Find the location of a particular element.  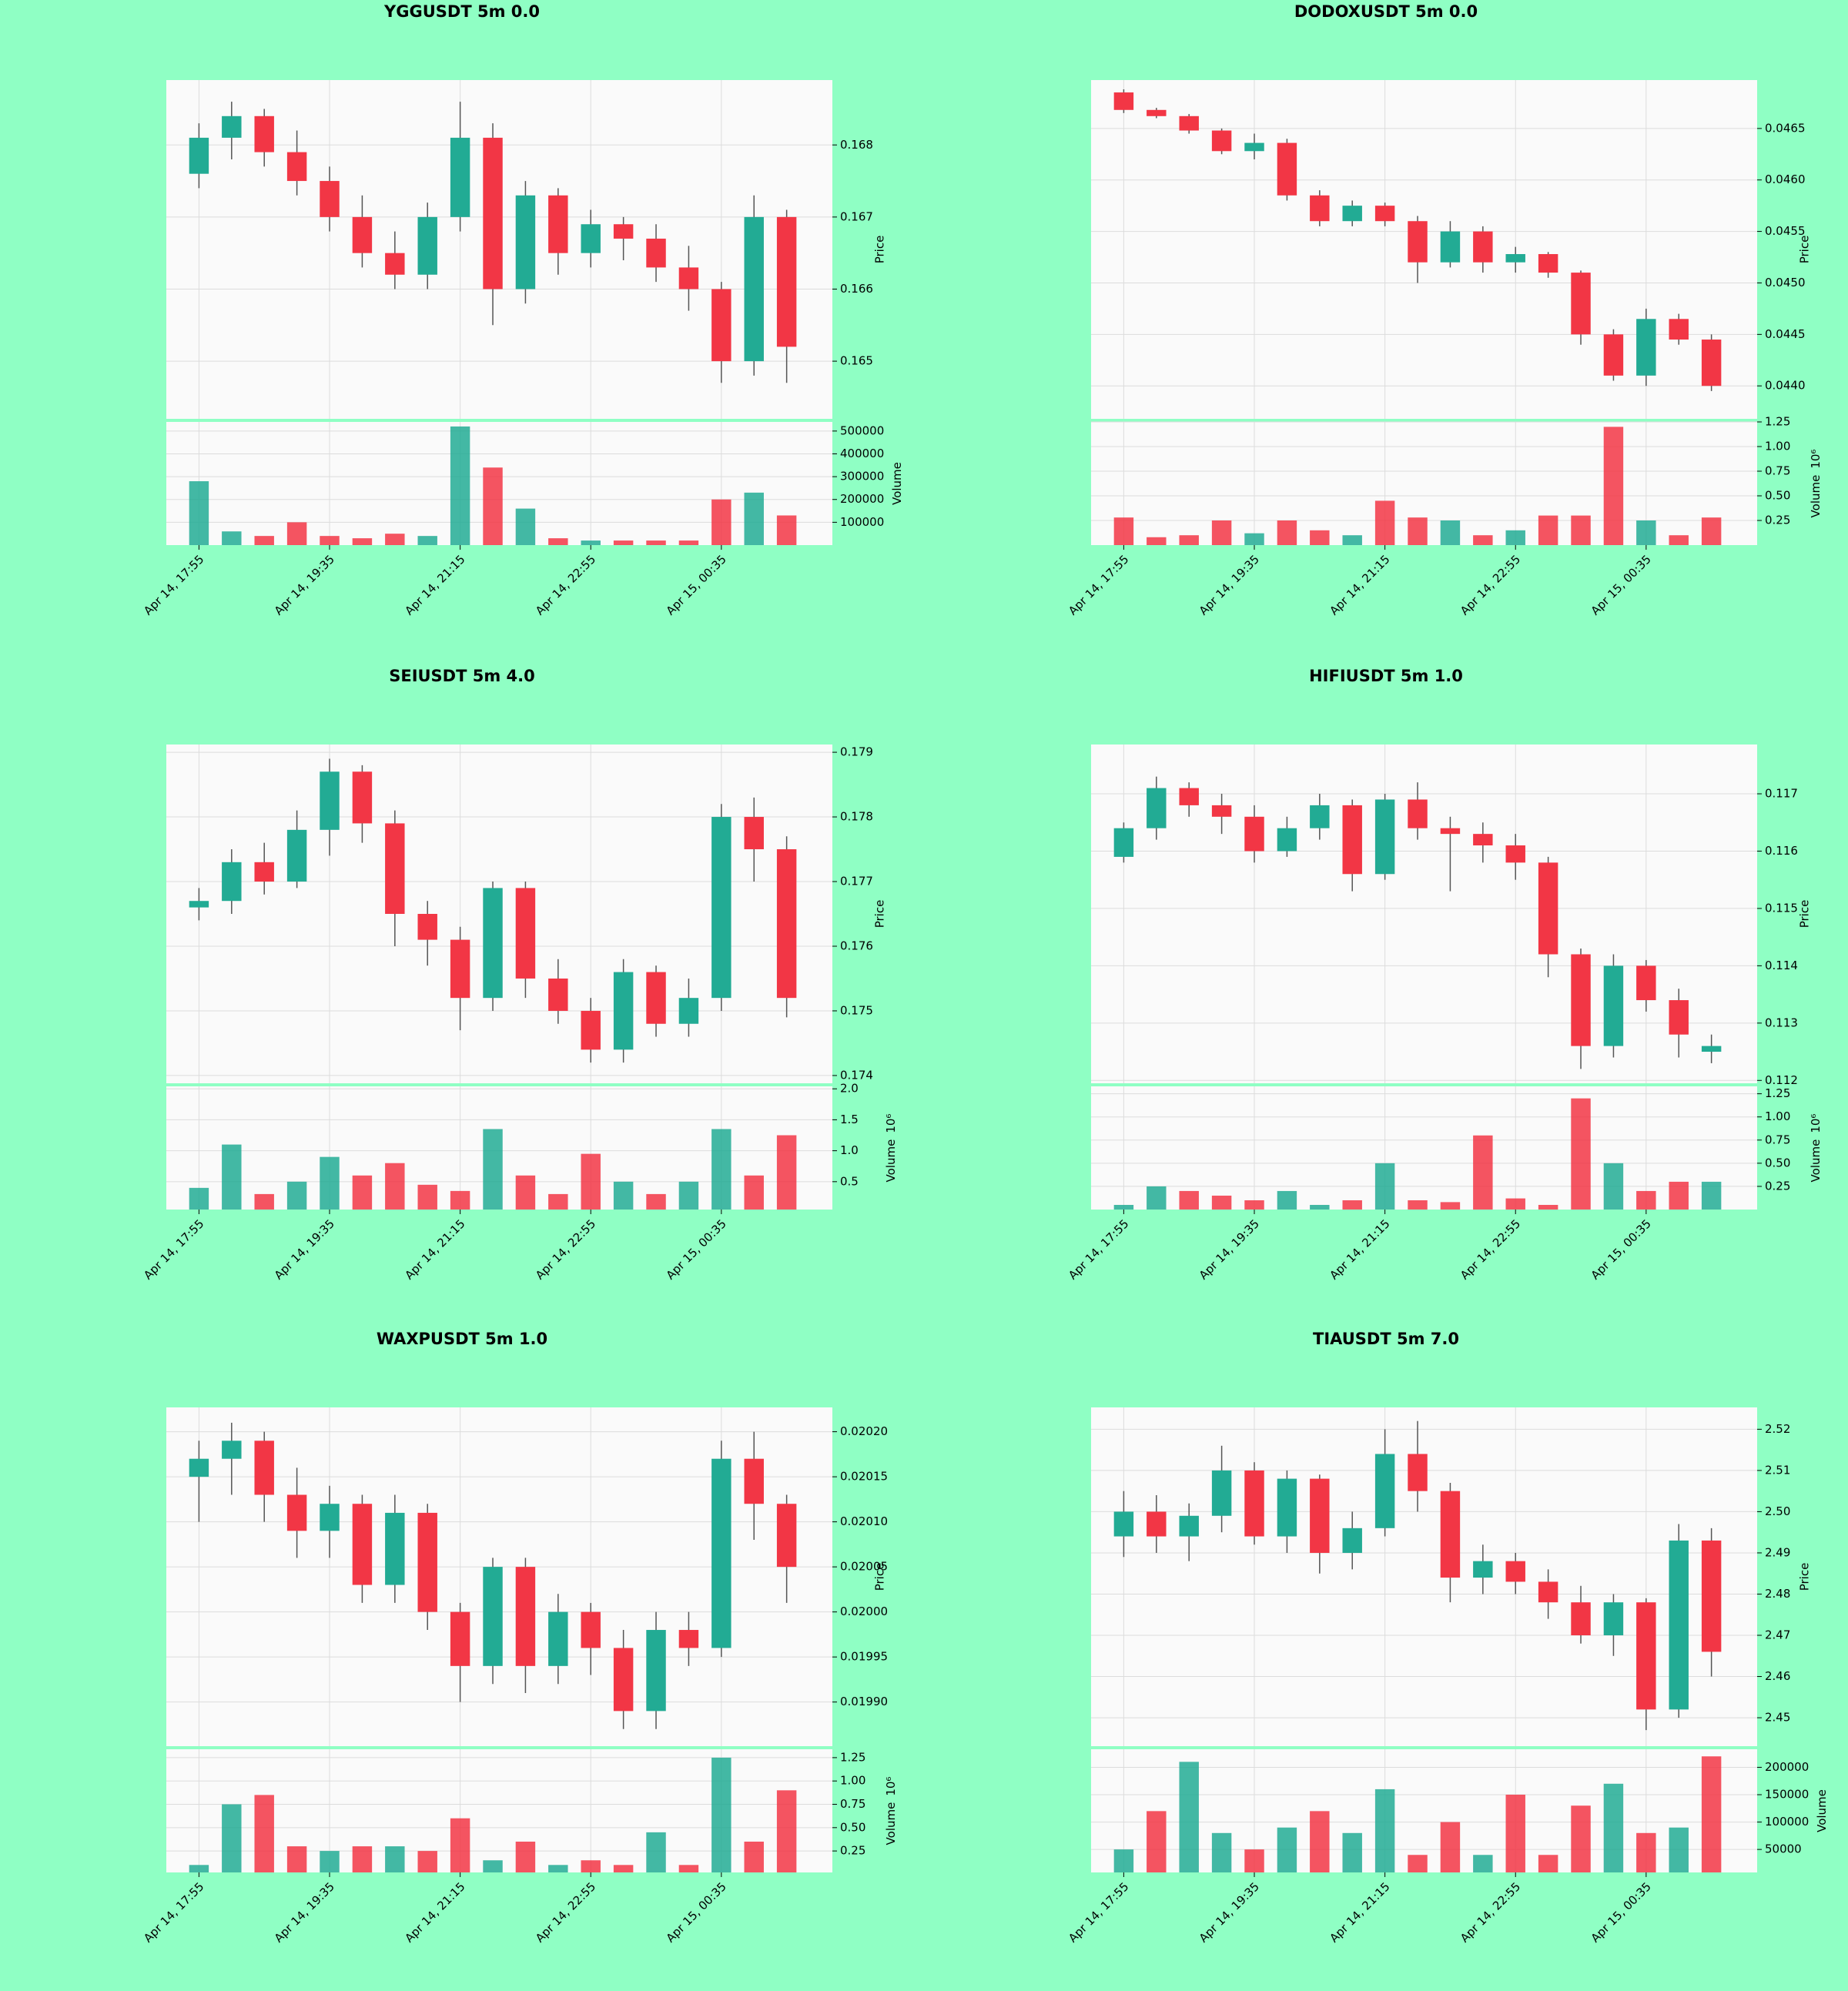

y-tick-label: 0.117 is located at coordinates (1781, 794).